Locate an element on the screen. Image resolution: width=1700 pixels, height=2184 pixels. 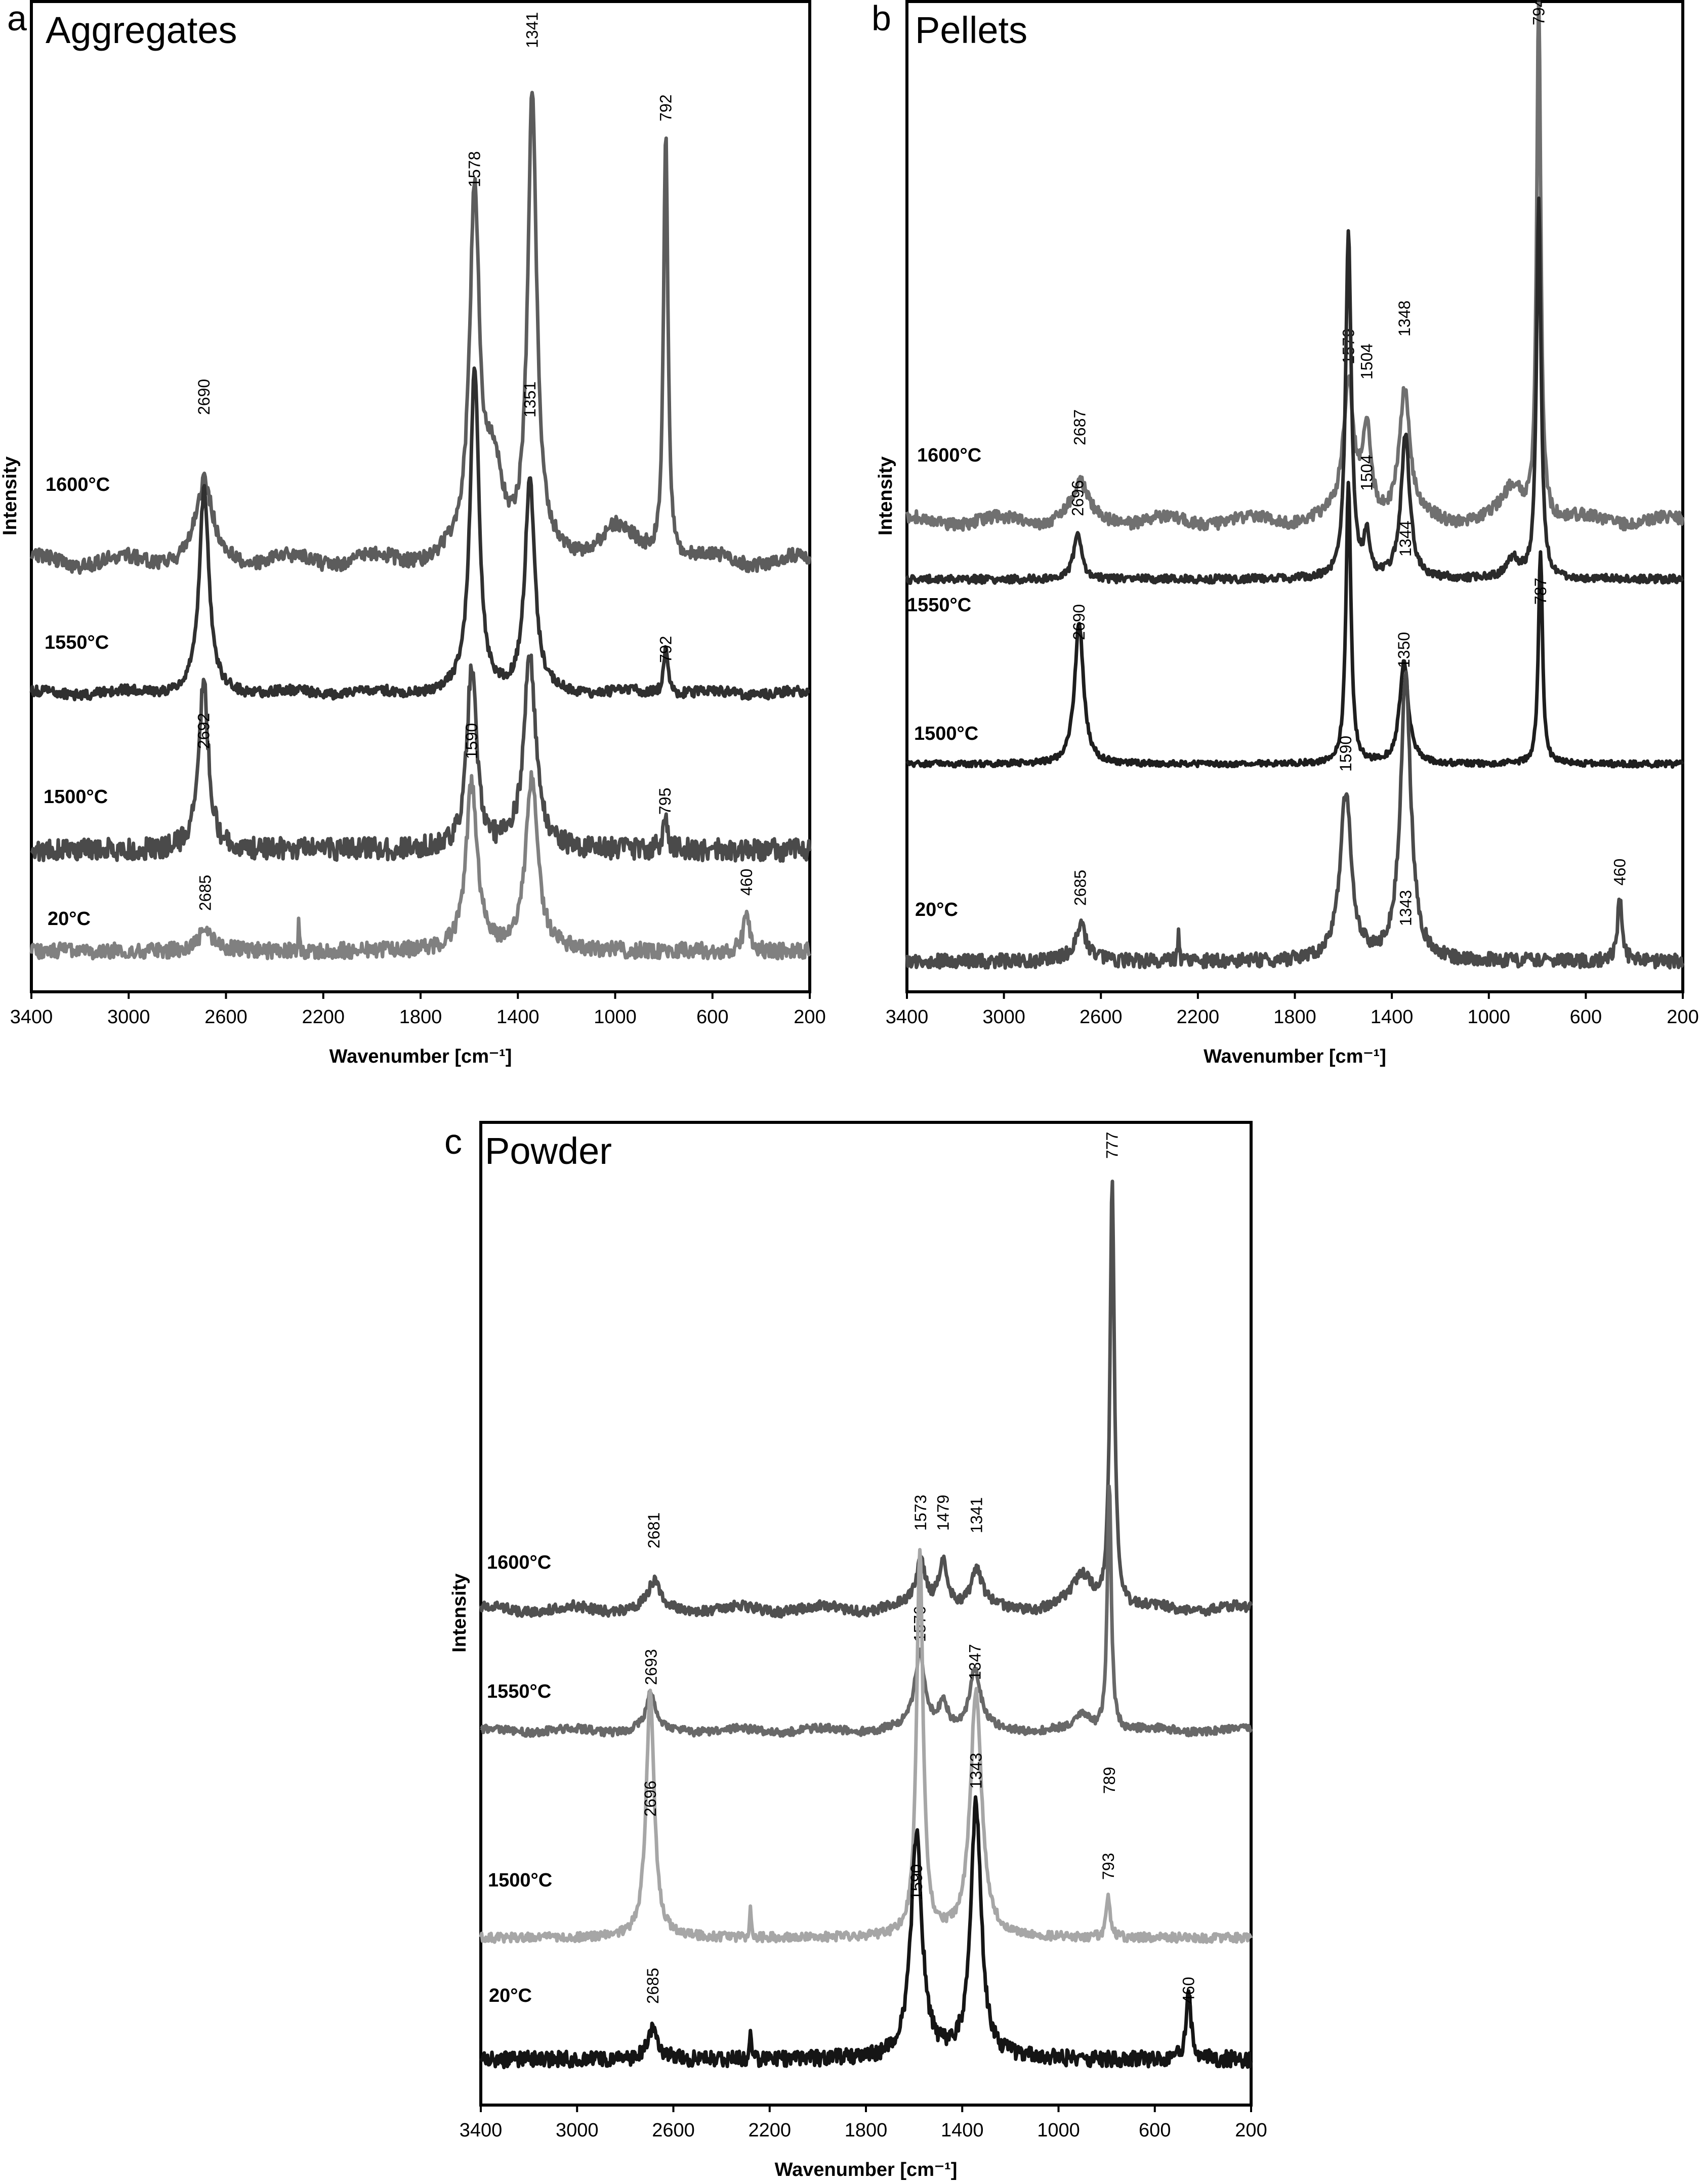
peak-label: 777 is located at coordinates (1112, 1145).